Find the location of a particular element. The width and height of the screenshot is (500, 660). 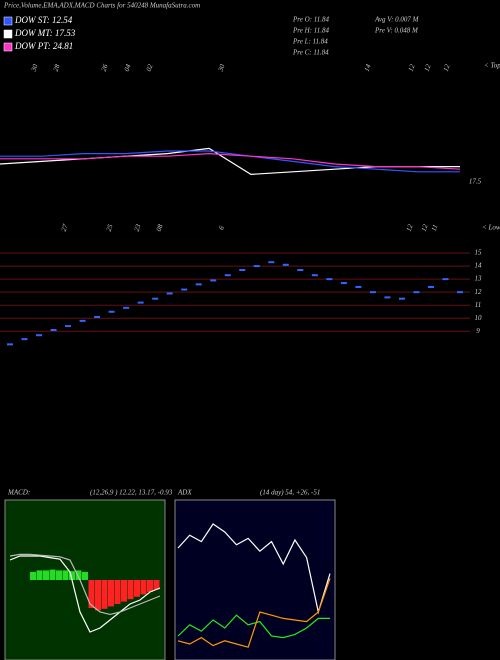

date-label: 28 is located at coordinates (57, 68).